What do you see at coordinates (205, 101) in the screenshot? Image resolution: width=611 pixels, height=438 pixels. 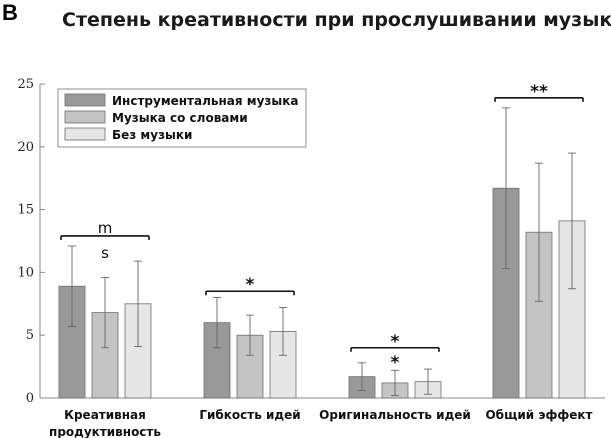 I see `legend-label: Инструментальная музыка` at bounding box center [205, 101].